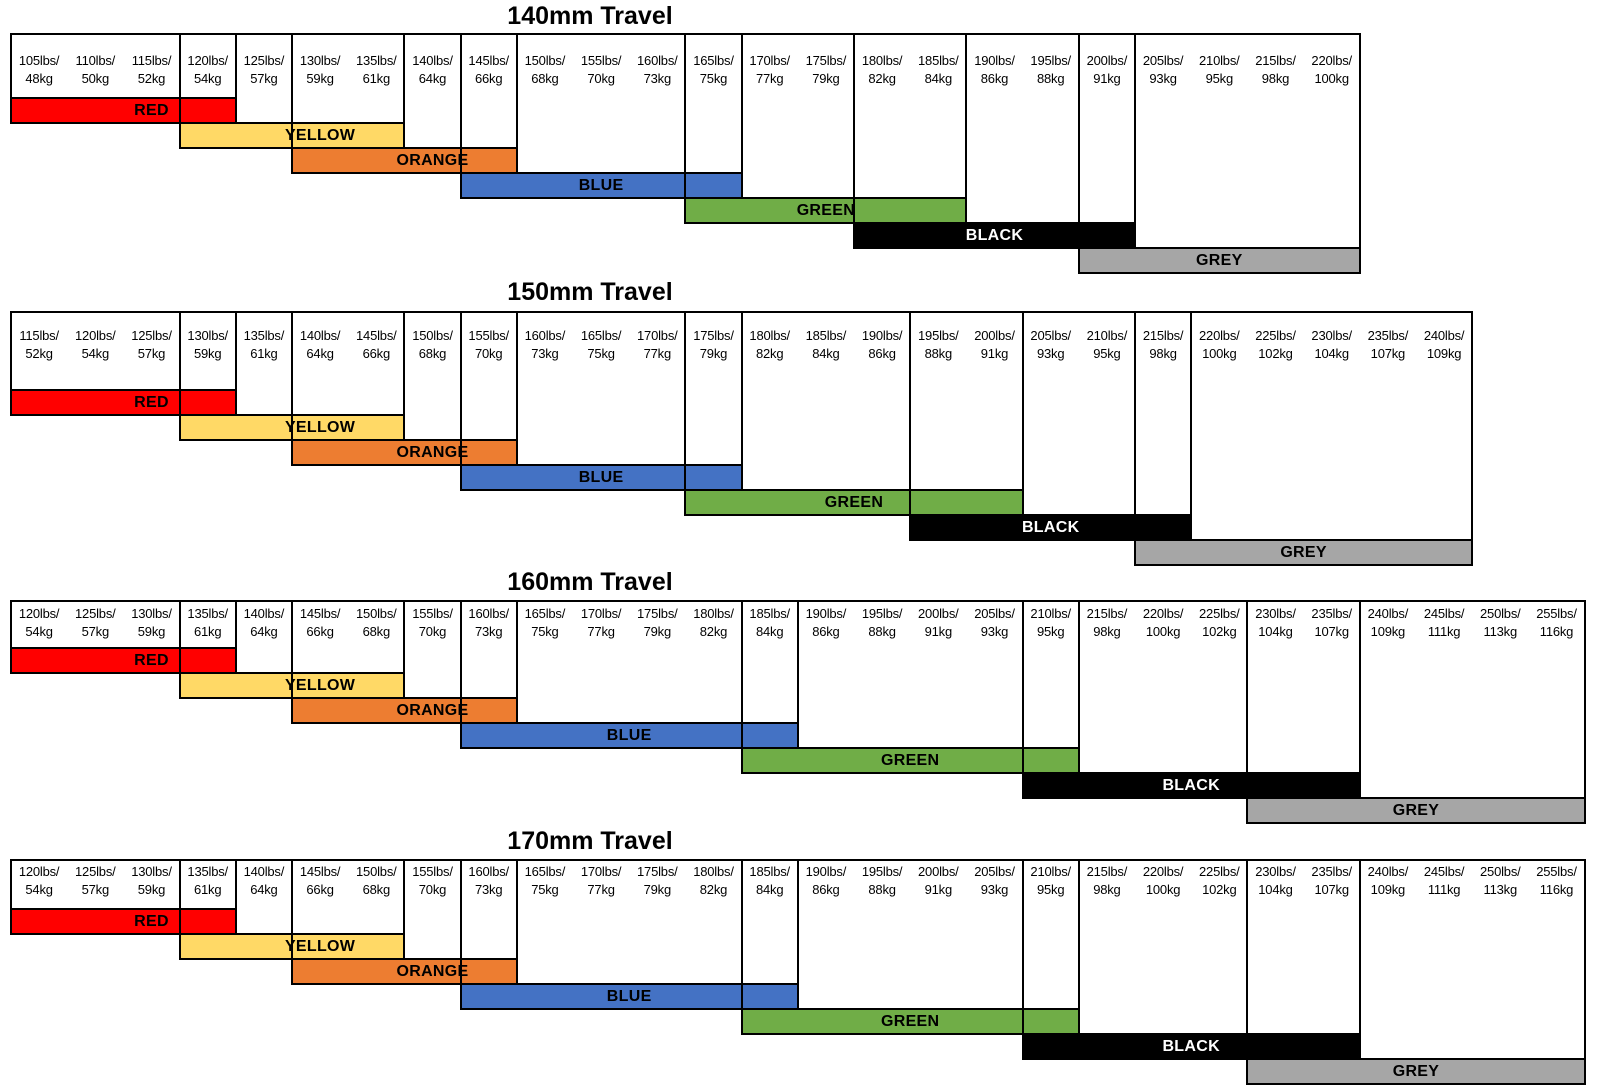 This screenshot has width=1600, height=1087. I want to click on weight-lbs-label: 130lbs/, so click(151, 871).